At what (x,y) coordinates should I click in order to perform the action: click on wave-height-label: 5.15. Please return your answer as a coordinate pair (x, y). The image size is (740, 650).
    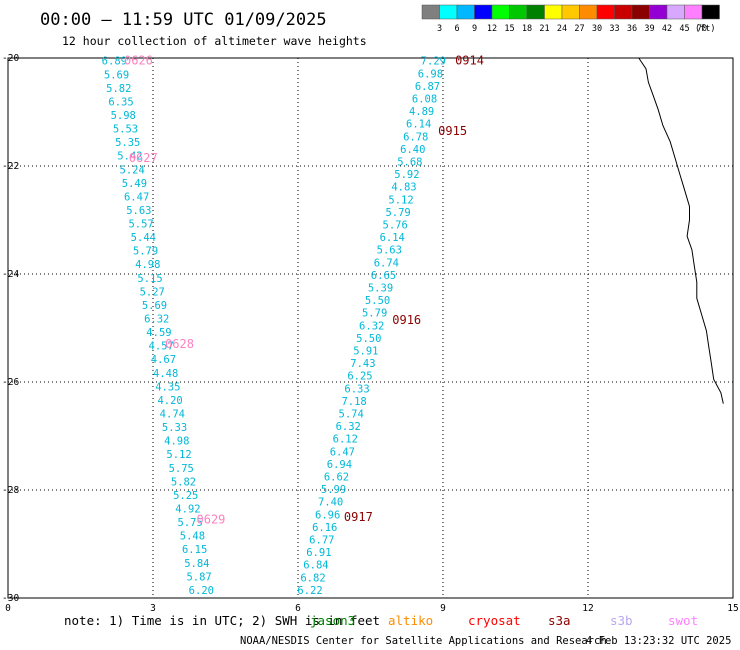
    Looking at the image, I should click on (149, 279).